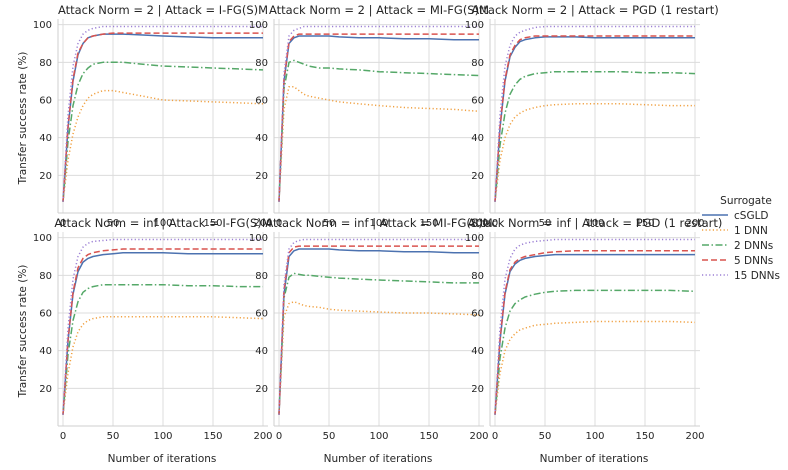 This screenshot has height=470, width=788. I want to click on y-axis-label-top: Transfer success rate (%), so click(23, 119).